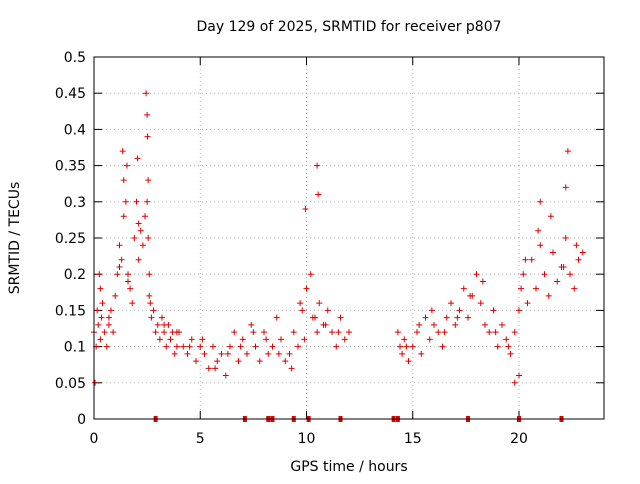 The height and width of the screenshot is (484, 640). Describe the element at coordinates (75, 348) in the screenshot. I see `y-tick-label: 0.1` at that location.